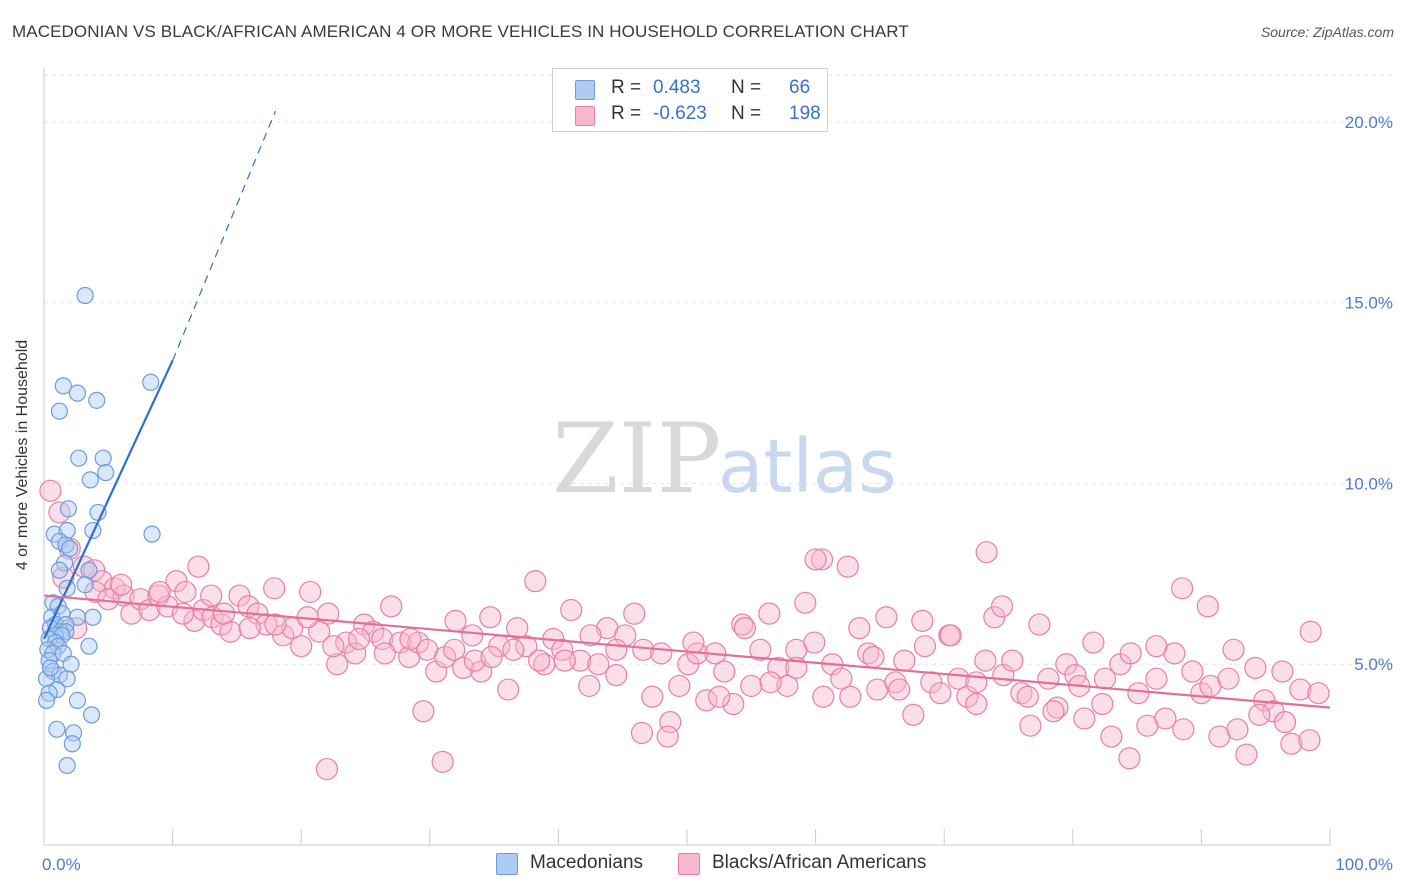 This screenshot has height=892, width=1406. I want to click on legend-n-label: N =, so click(746, 113).